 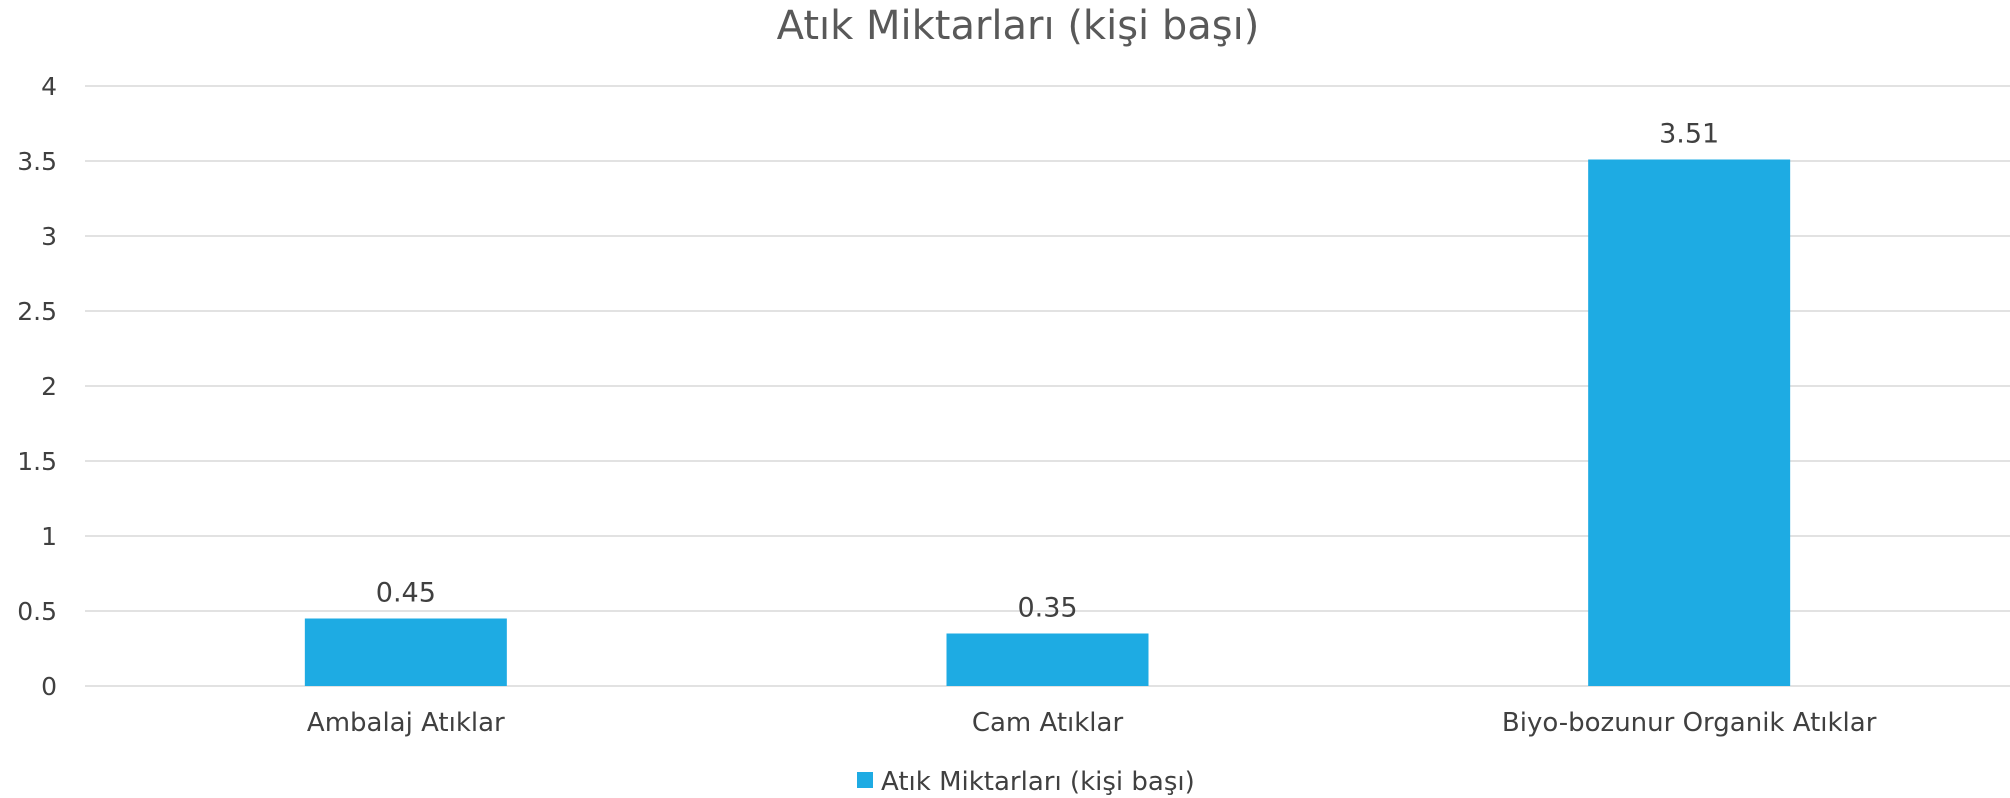 What do you see at coordinates (49, 86) in the screenshot?
I see `y-tick-label: 4` at bounding box center [49, 86].